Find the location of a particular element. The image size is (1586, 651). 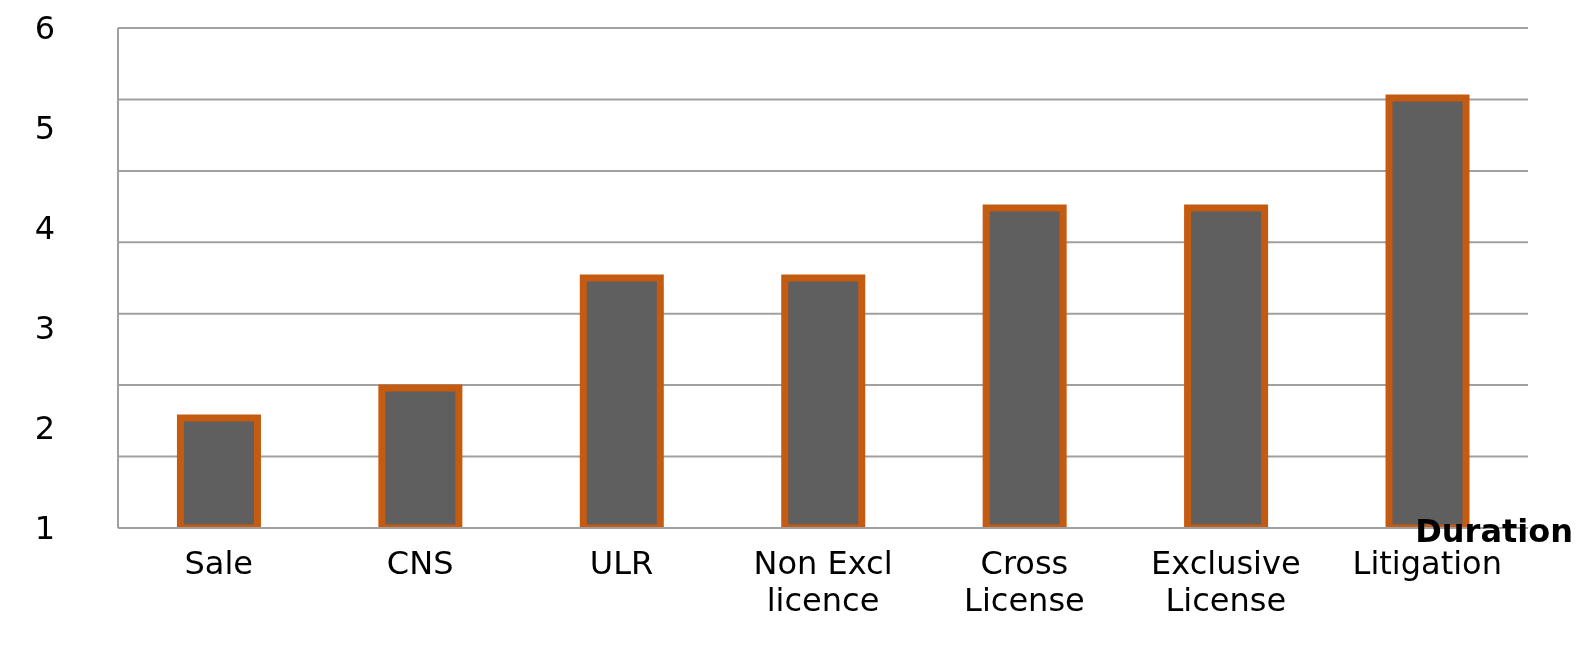

x-tick-label: CNS is located at coordinates (420, 563).